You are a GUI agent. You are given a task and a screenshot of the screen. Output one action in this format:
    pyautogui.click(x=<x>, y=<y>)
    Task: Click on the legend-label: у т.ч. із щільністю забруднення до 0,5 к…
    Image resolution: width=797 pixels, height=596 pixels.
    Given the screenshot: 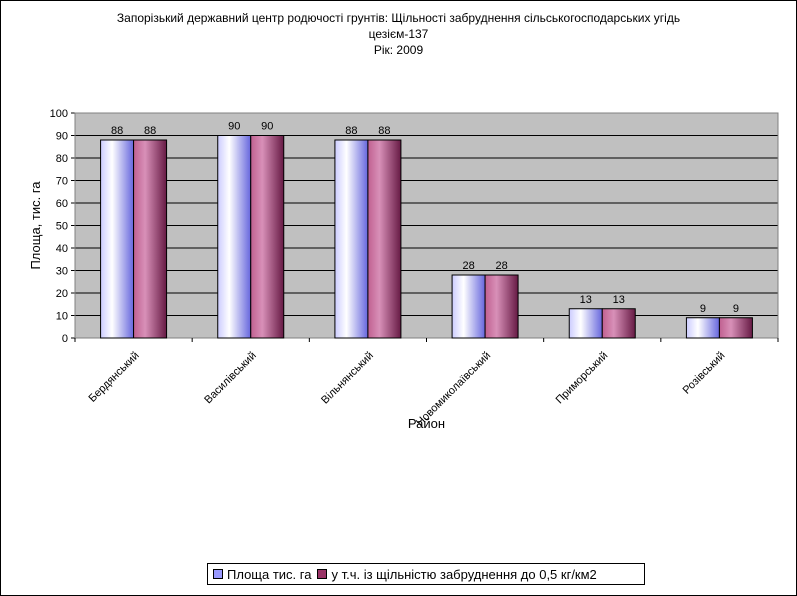 What is the action you would take?
    pyautogui.click(x=464, y=574)
    